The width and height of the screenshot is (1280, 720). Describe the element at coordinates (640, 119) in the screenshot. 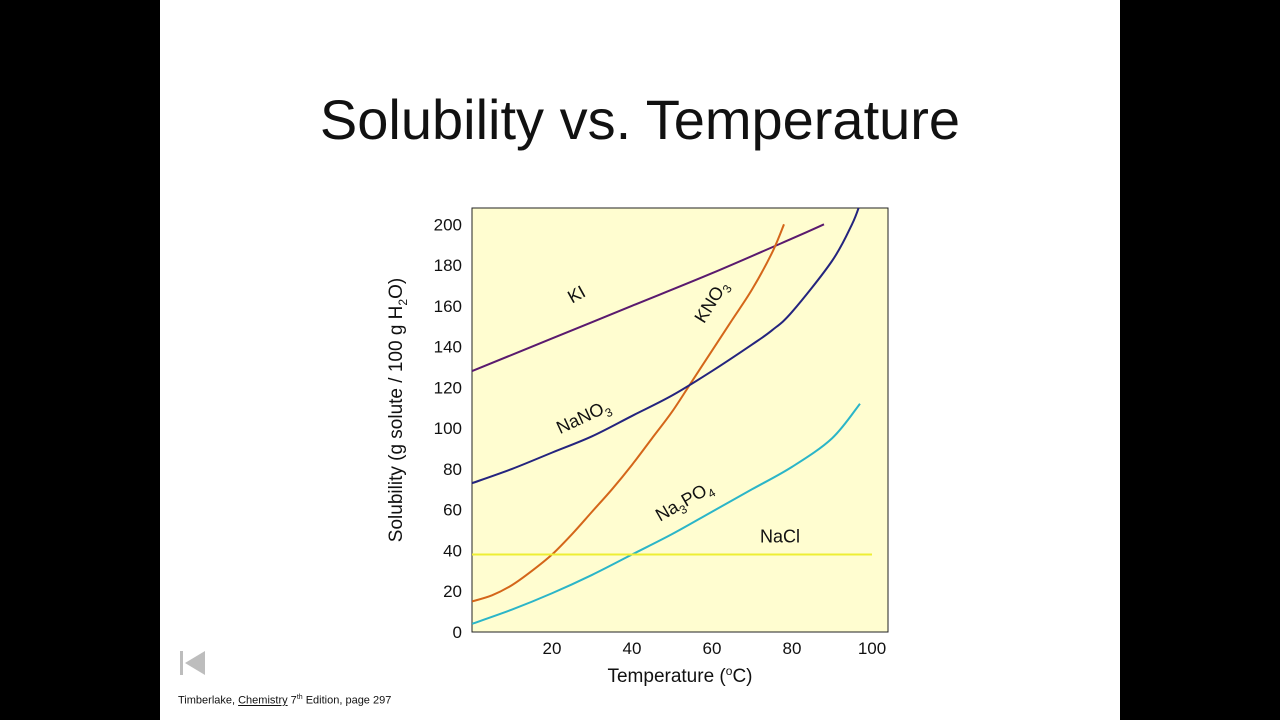

I see `slide-title: Solubility vs. Temperature` at that location.